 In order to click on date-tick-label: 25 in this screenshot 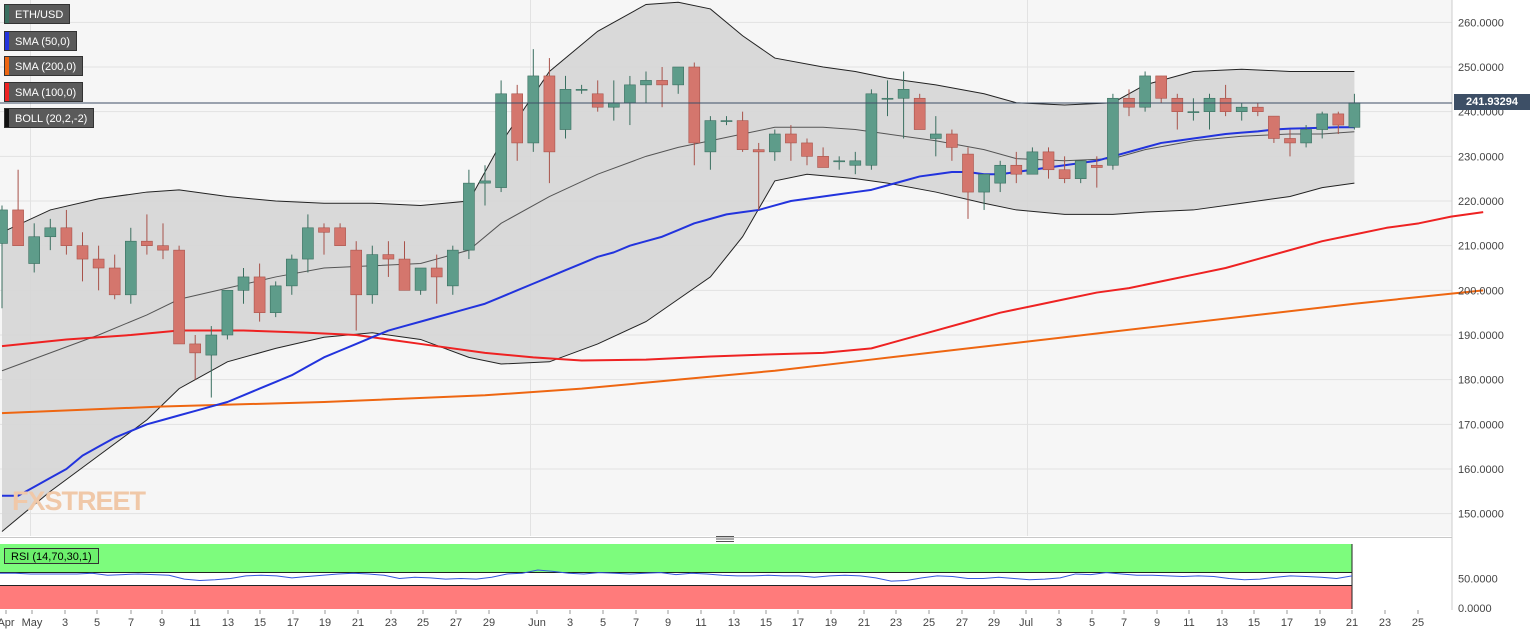, I will do `click(423, 623)`.